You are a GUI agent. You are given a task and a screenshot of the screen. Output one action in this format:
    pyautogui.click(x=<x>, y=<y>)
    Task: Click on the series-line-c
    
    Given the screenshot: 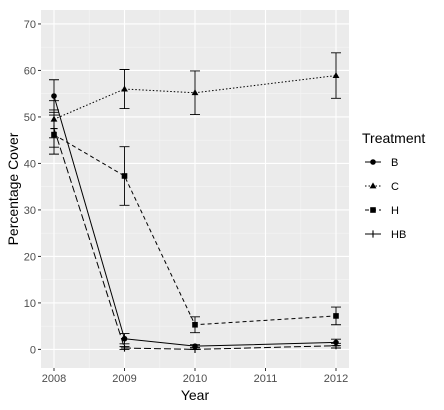 What is the action you would take?
    pyautogui.click(x=195, y=97)
    